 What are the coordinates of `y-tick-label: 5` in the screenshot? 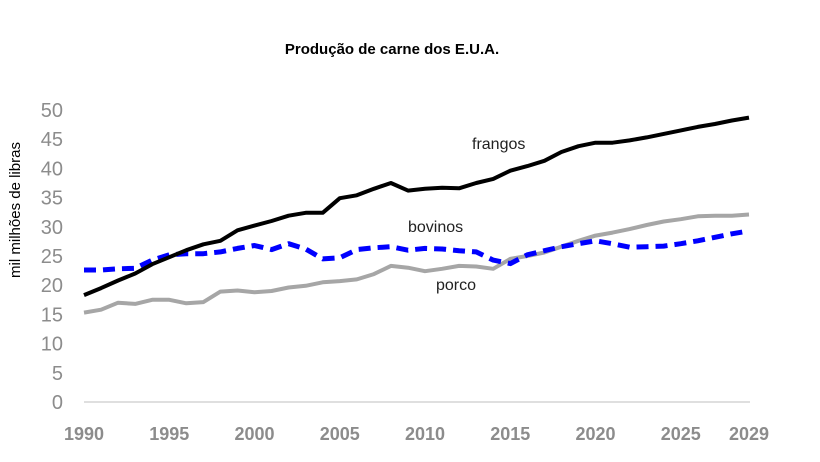 It's located at (57, 374).